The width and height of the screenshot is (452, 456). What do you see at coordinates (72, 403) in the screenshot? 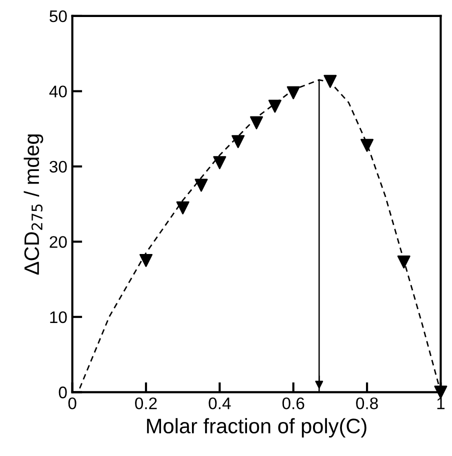
I see `x-tick-label: 0` at bounding box center [72, 403].